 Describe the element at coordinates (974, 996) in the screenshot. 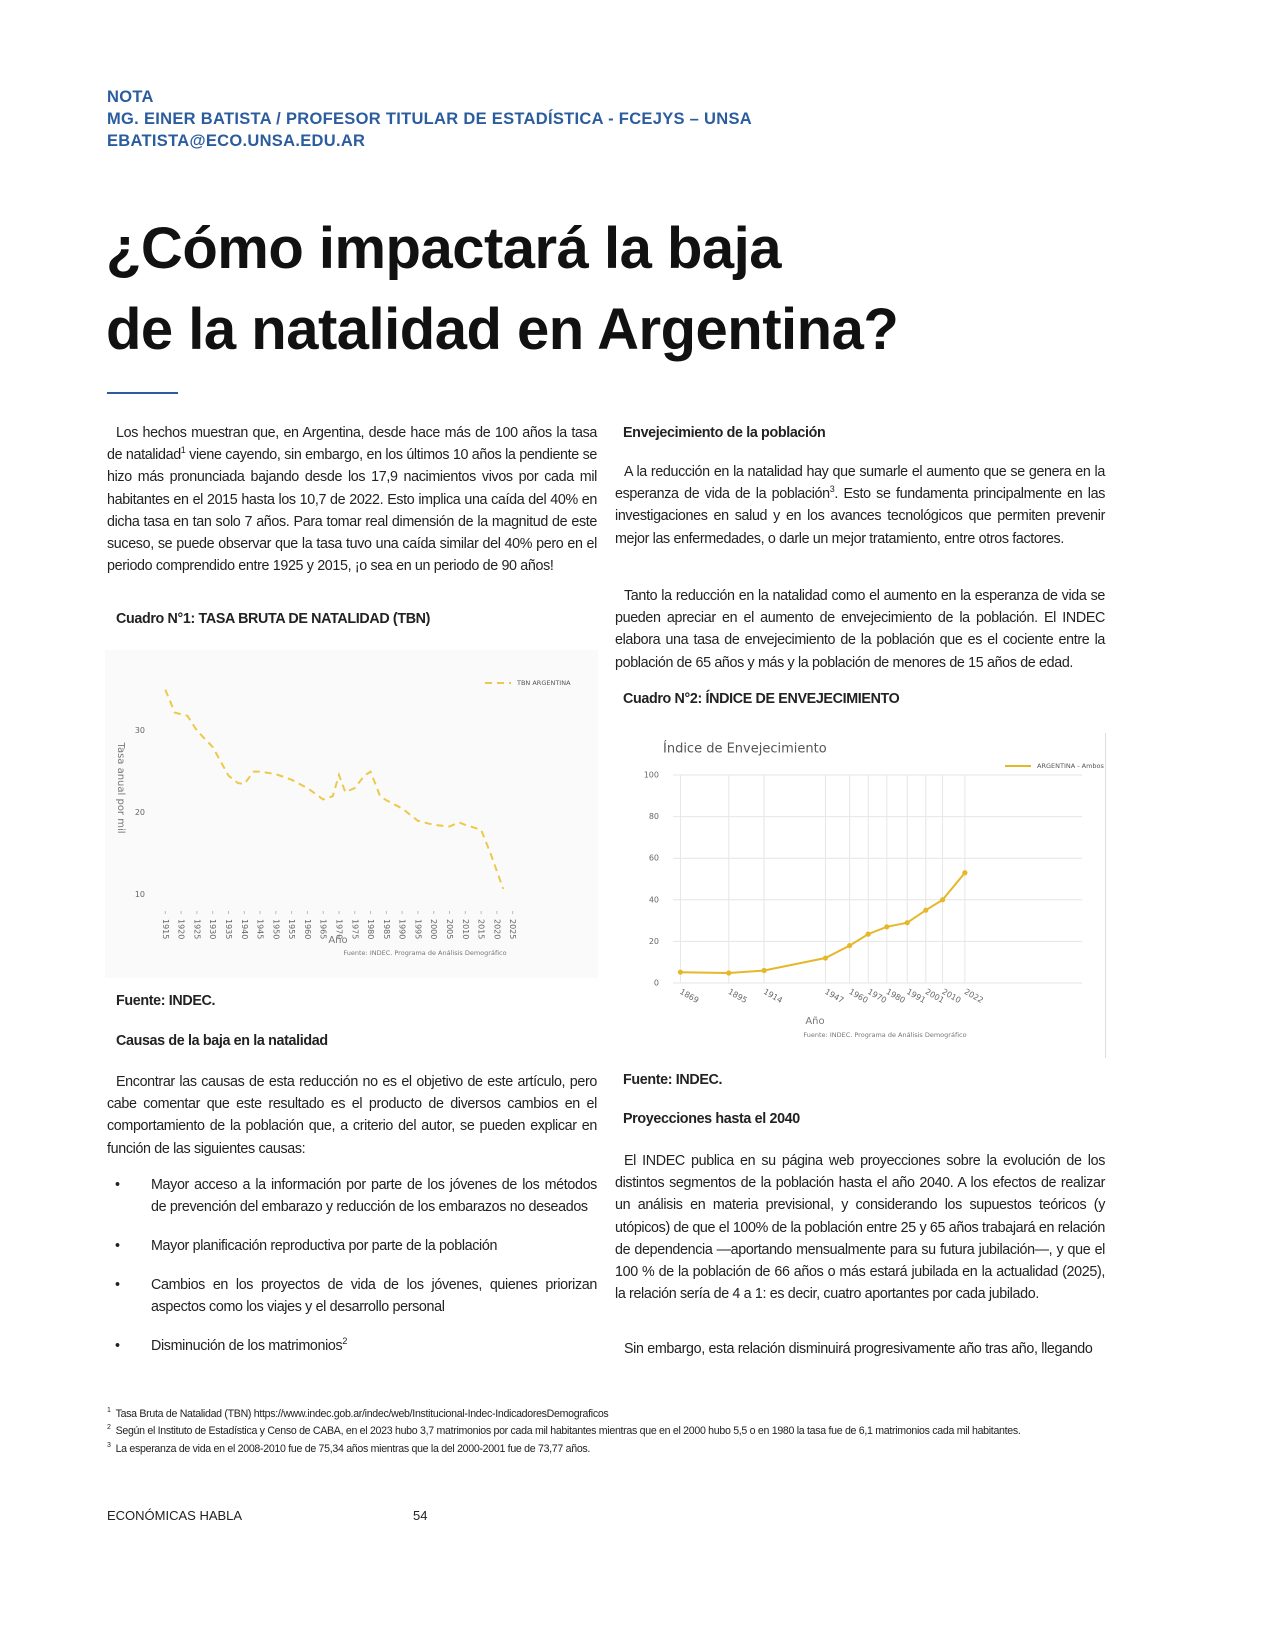

I see `x-tick-label: 2022` at that location.